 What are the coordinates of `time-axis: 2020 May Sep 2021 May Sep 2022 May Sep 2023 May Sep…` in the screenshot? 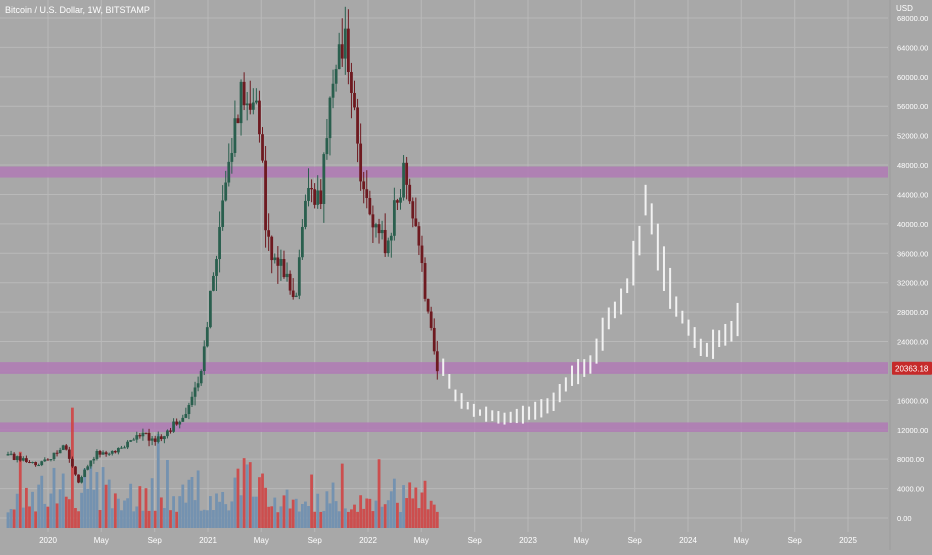 It's located at (448, 540).